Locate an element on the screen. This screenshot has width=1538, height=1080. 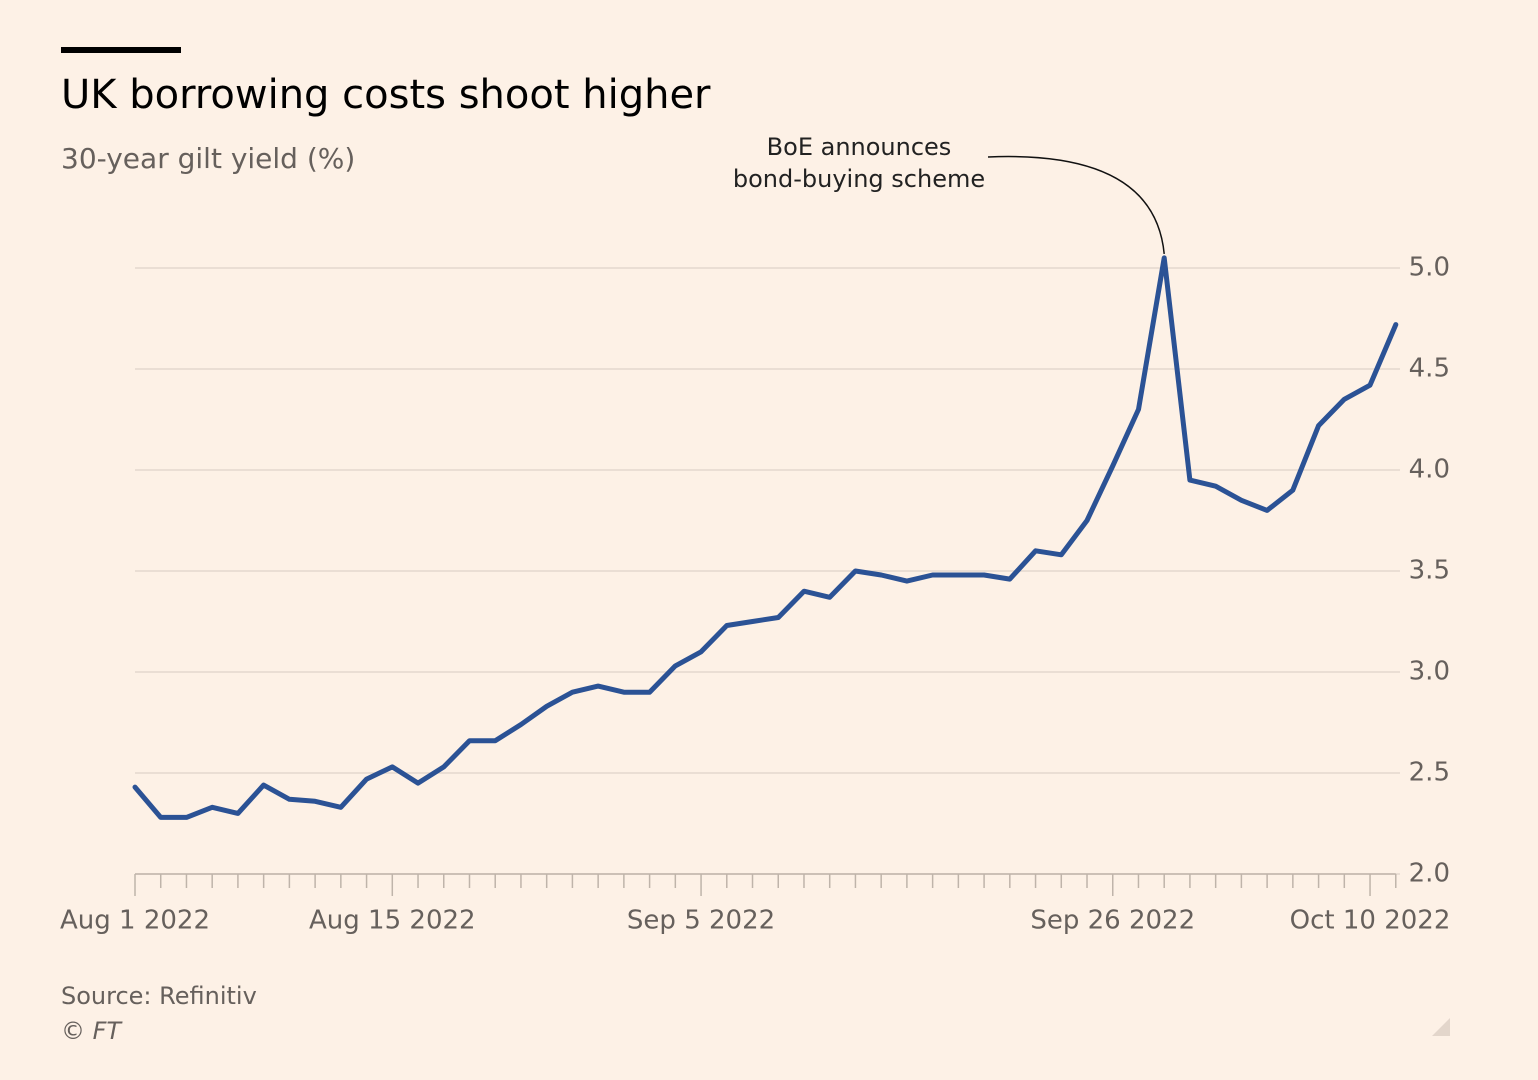
annotation-connector is located at coordinates (1076, 204).